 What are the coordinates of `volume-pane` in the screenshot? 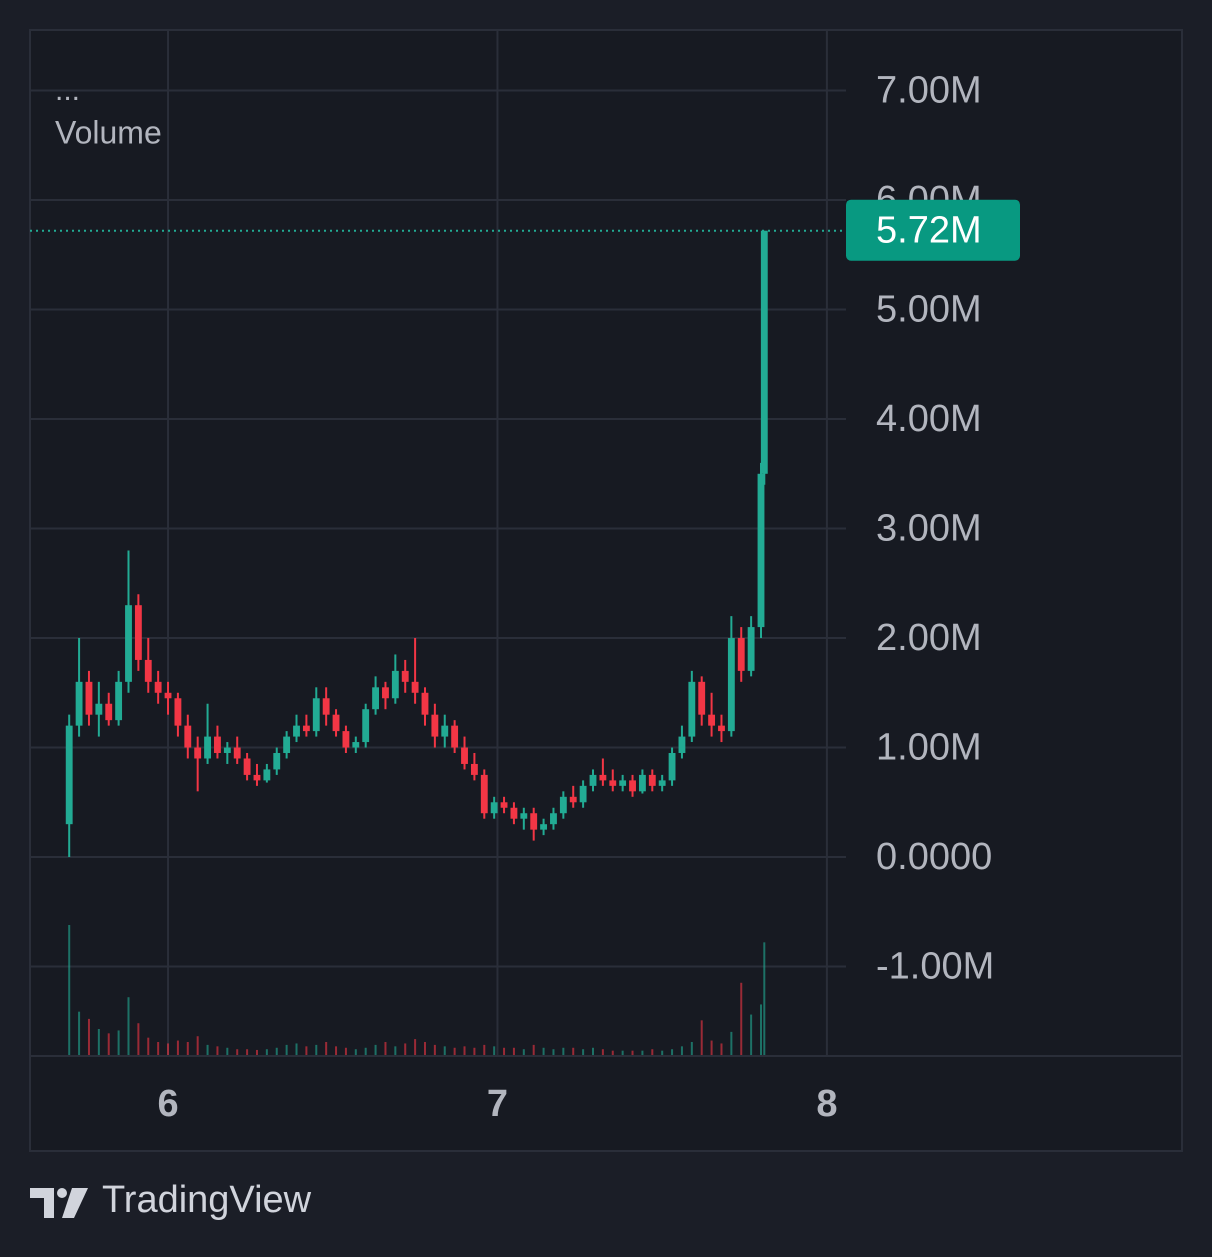 It's located at (417, 990).